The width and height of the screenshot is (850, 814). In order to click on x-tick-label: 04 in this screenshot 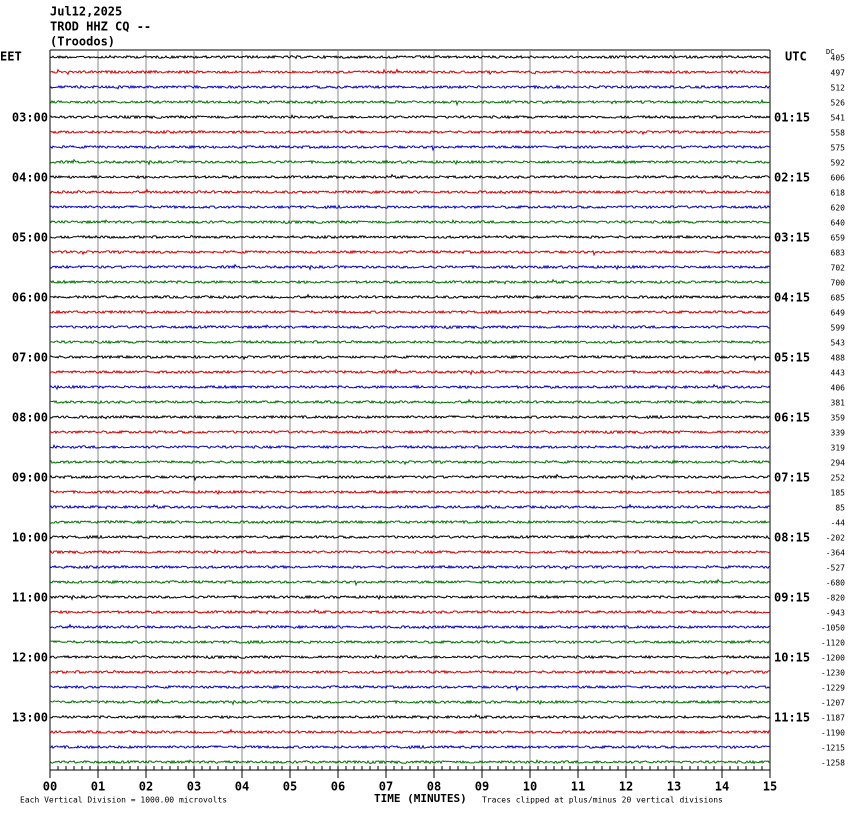, I will do `click(242, 787)`.